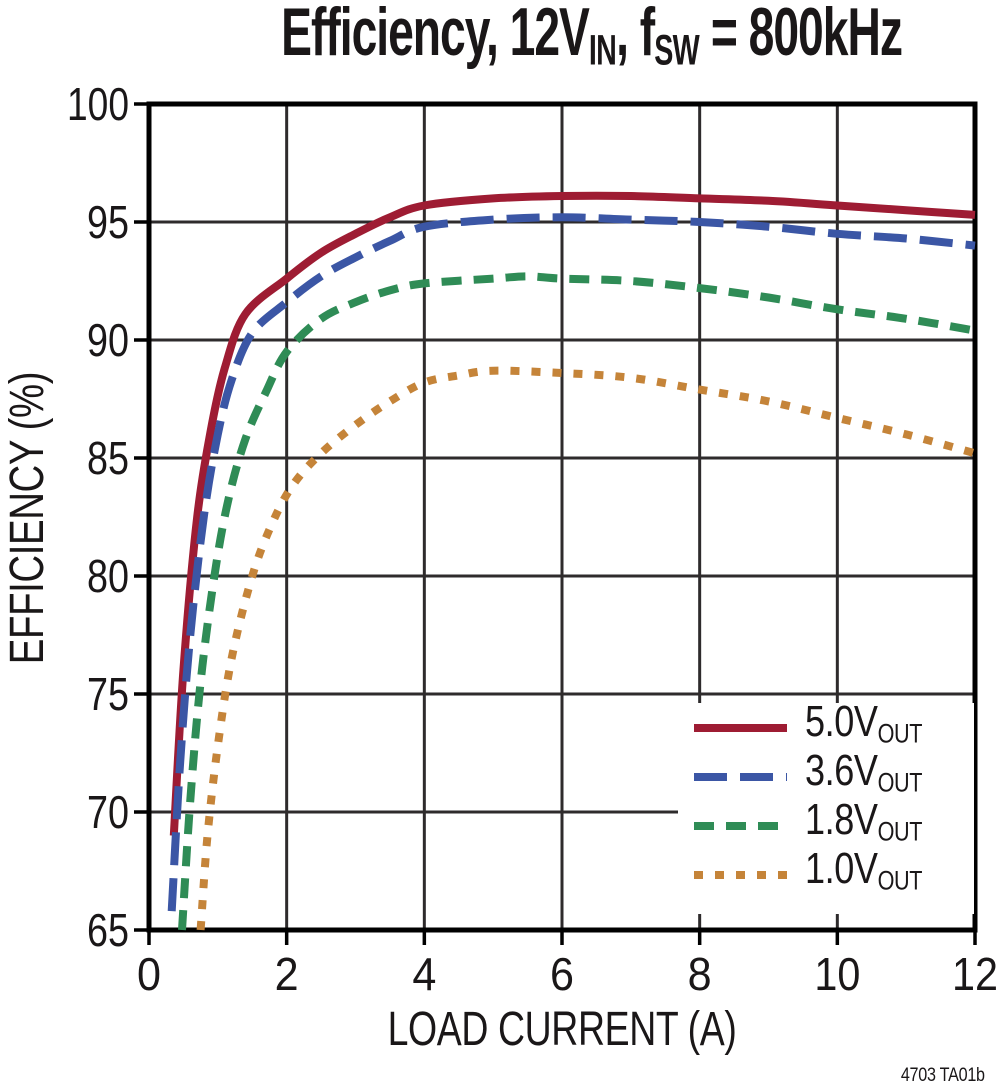  Describe the element at coordinates (108, 576) in the screenshot. I see `y-tick-label-80: 80` at that location.